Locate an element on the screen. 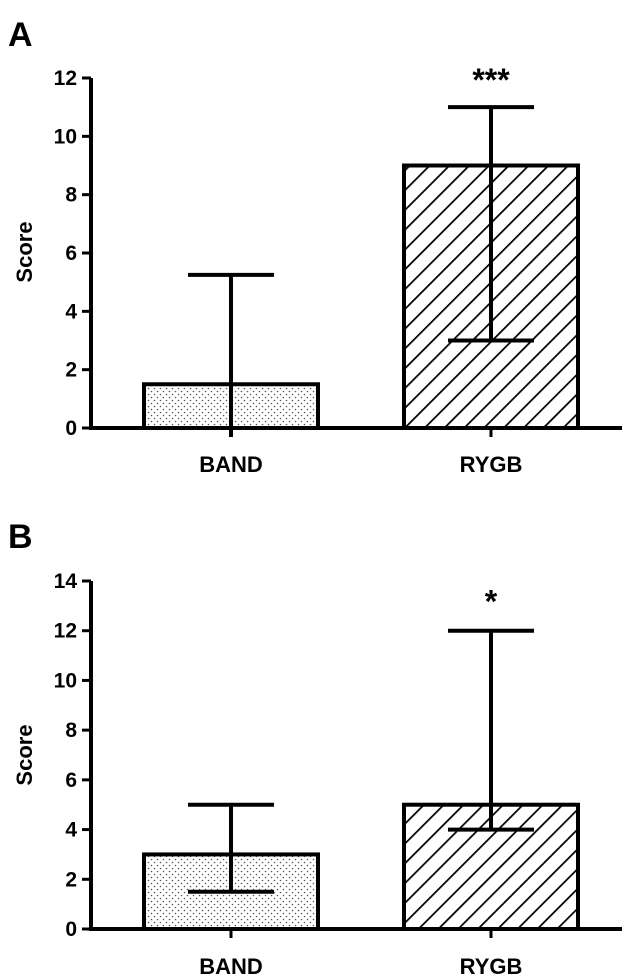 This screenshot has height=977, width=624. panel-b-x-tick-label: RYGB is located at coordinates (491, 965).